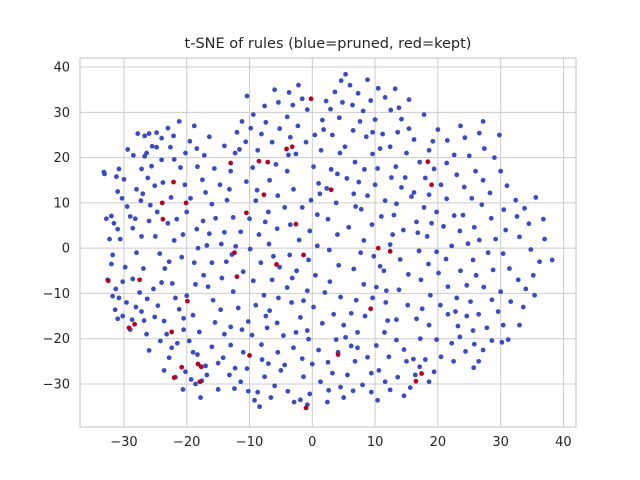 Image resolution: width=640 pixels, height=480 pixels. What do you see at coordinates (438, 442) in the screenshot?
I see `x-tick-label: 20` at bounding box center [438, 442].